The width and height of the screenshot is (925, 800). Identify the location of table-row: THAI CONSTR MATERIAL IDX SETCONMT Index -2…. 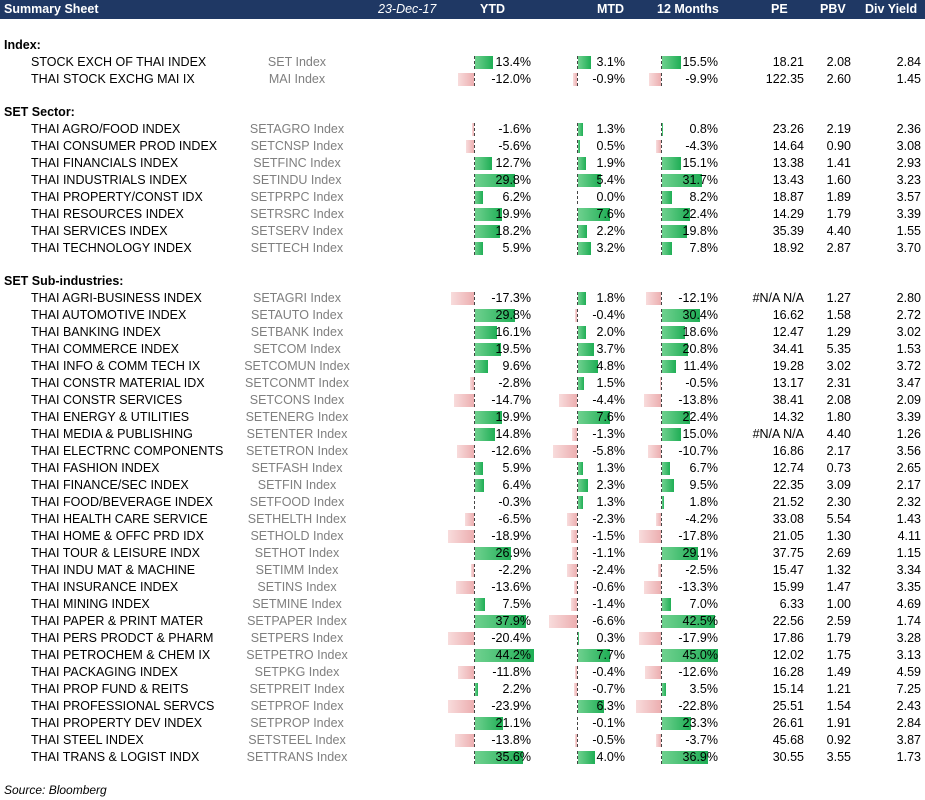
(462, 383).